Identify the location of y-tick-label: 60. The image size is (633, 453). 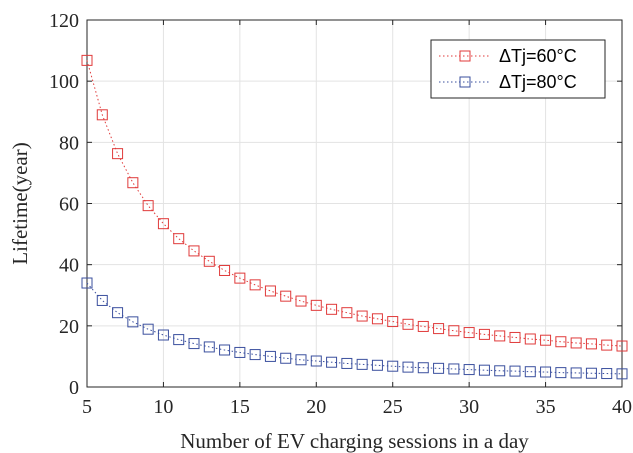
(69, 205).